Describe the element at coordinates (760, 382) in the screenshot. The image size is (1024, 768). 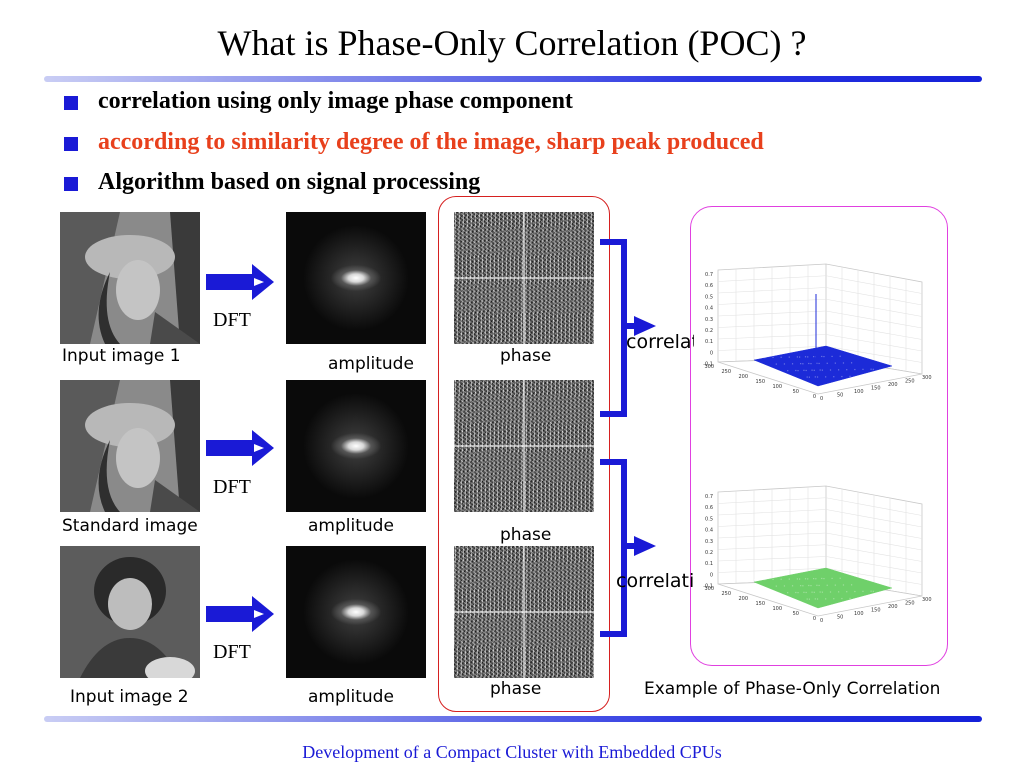
I see `y-tick-label: 150` at that location.